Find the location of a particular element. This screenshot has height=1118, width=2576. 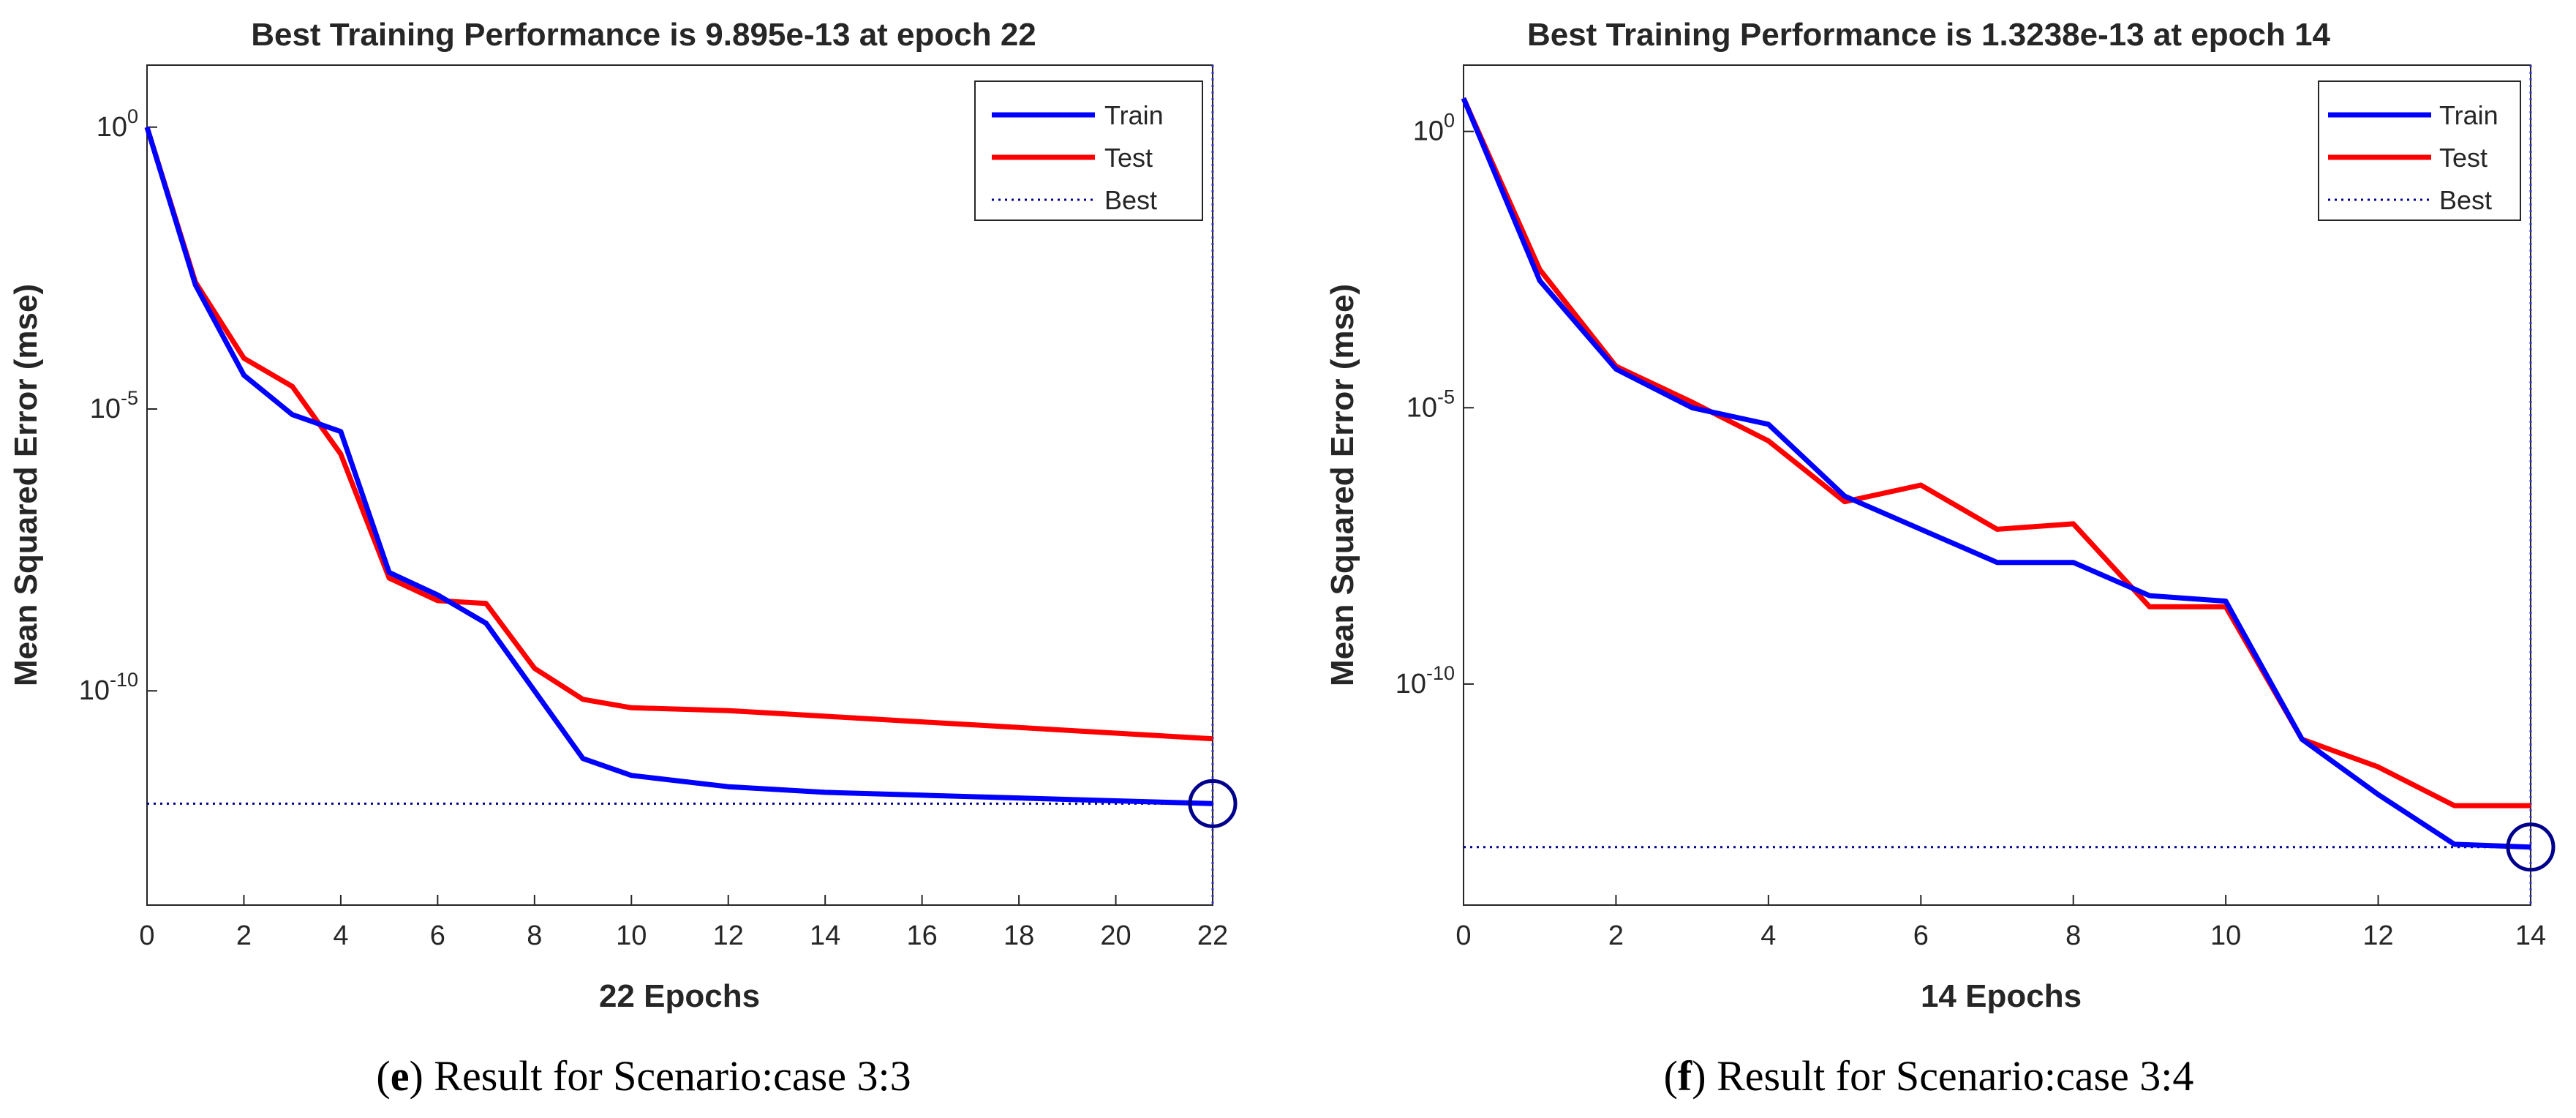

x-tick-label: 20 is located at coordinates (1115, 936).